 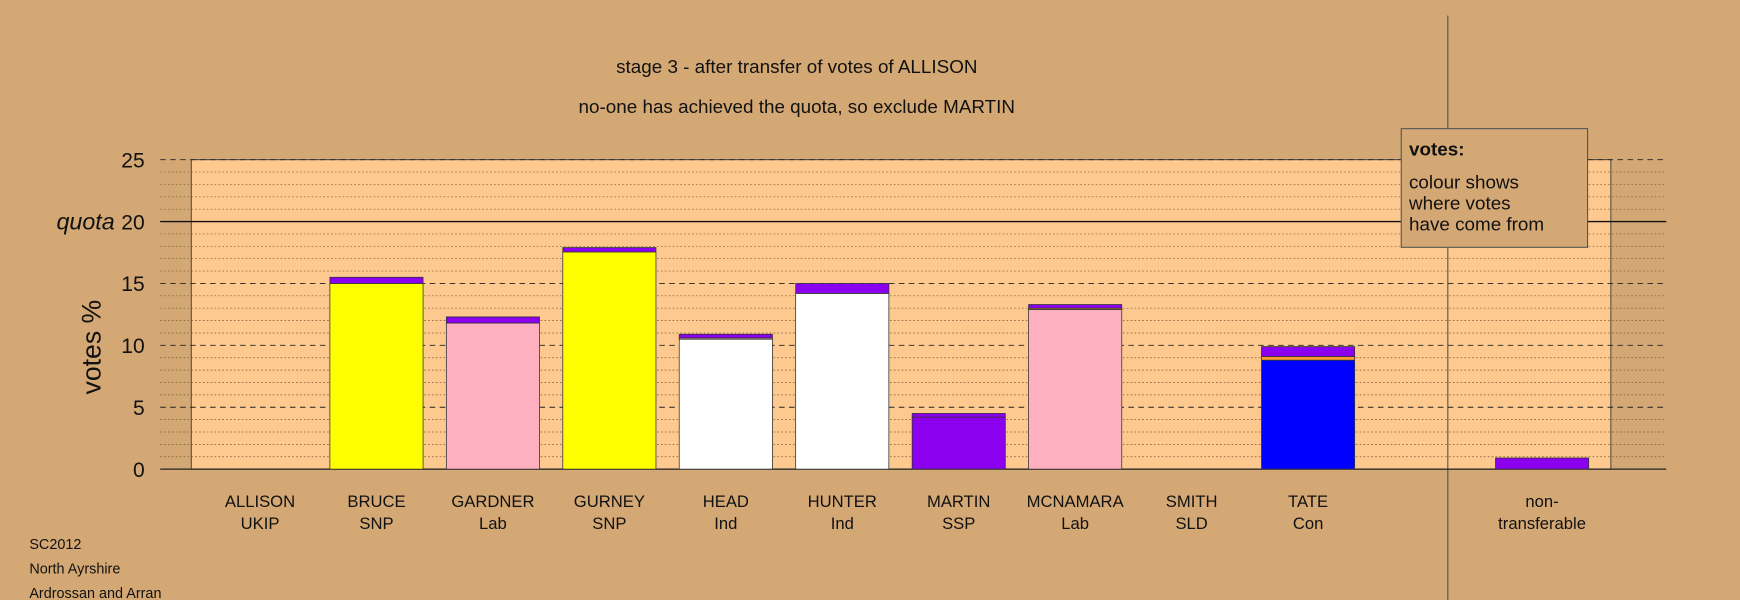 What do you see at coordinates (260, 523) in the screenshot?
I see `x-tick-label: UKIP` at bounding box center [260, 523].